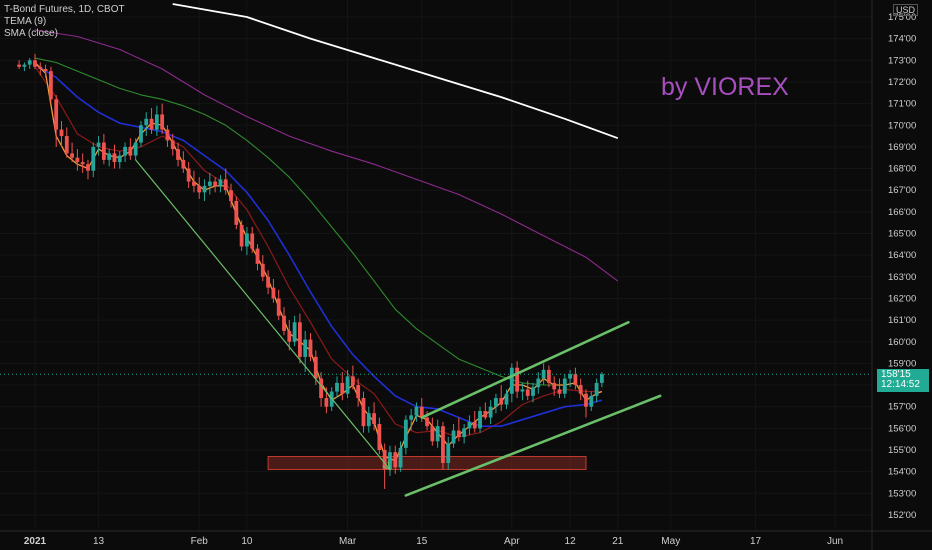  I want to click on currency-label: USD, so click(906, 10).